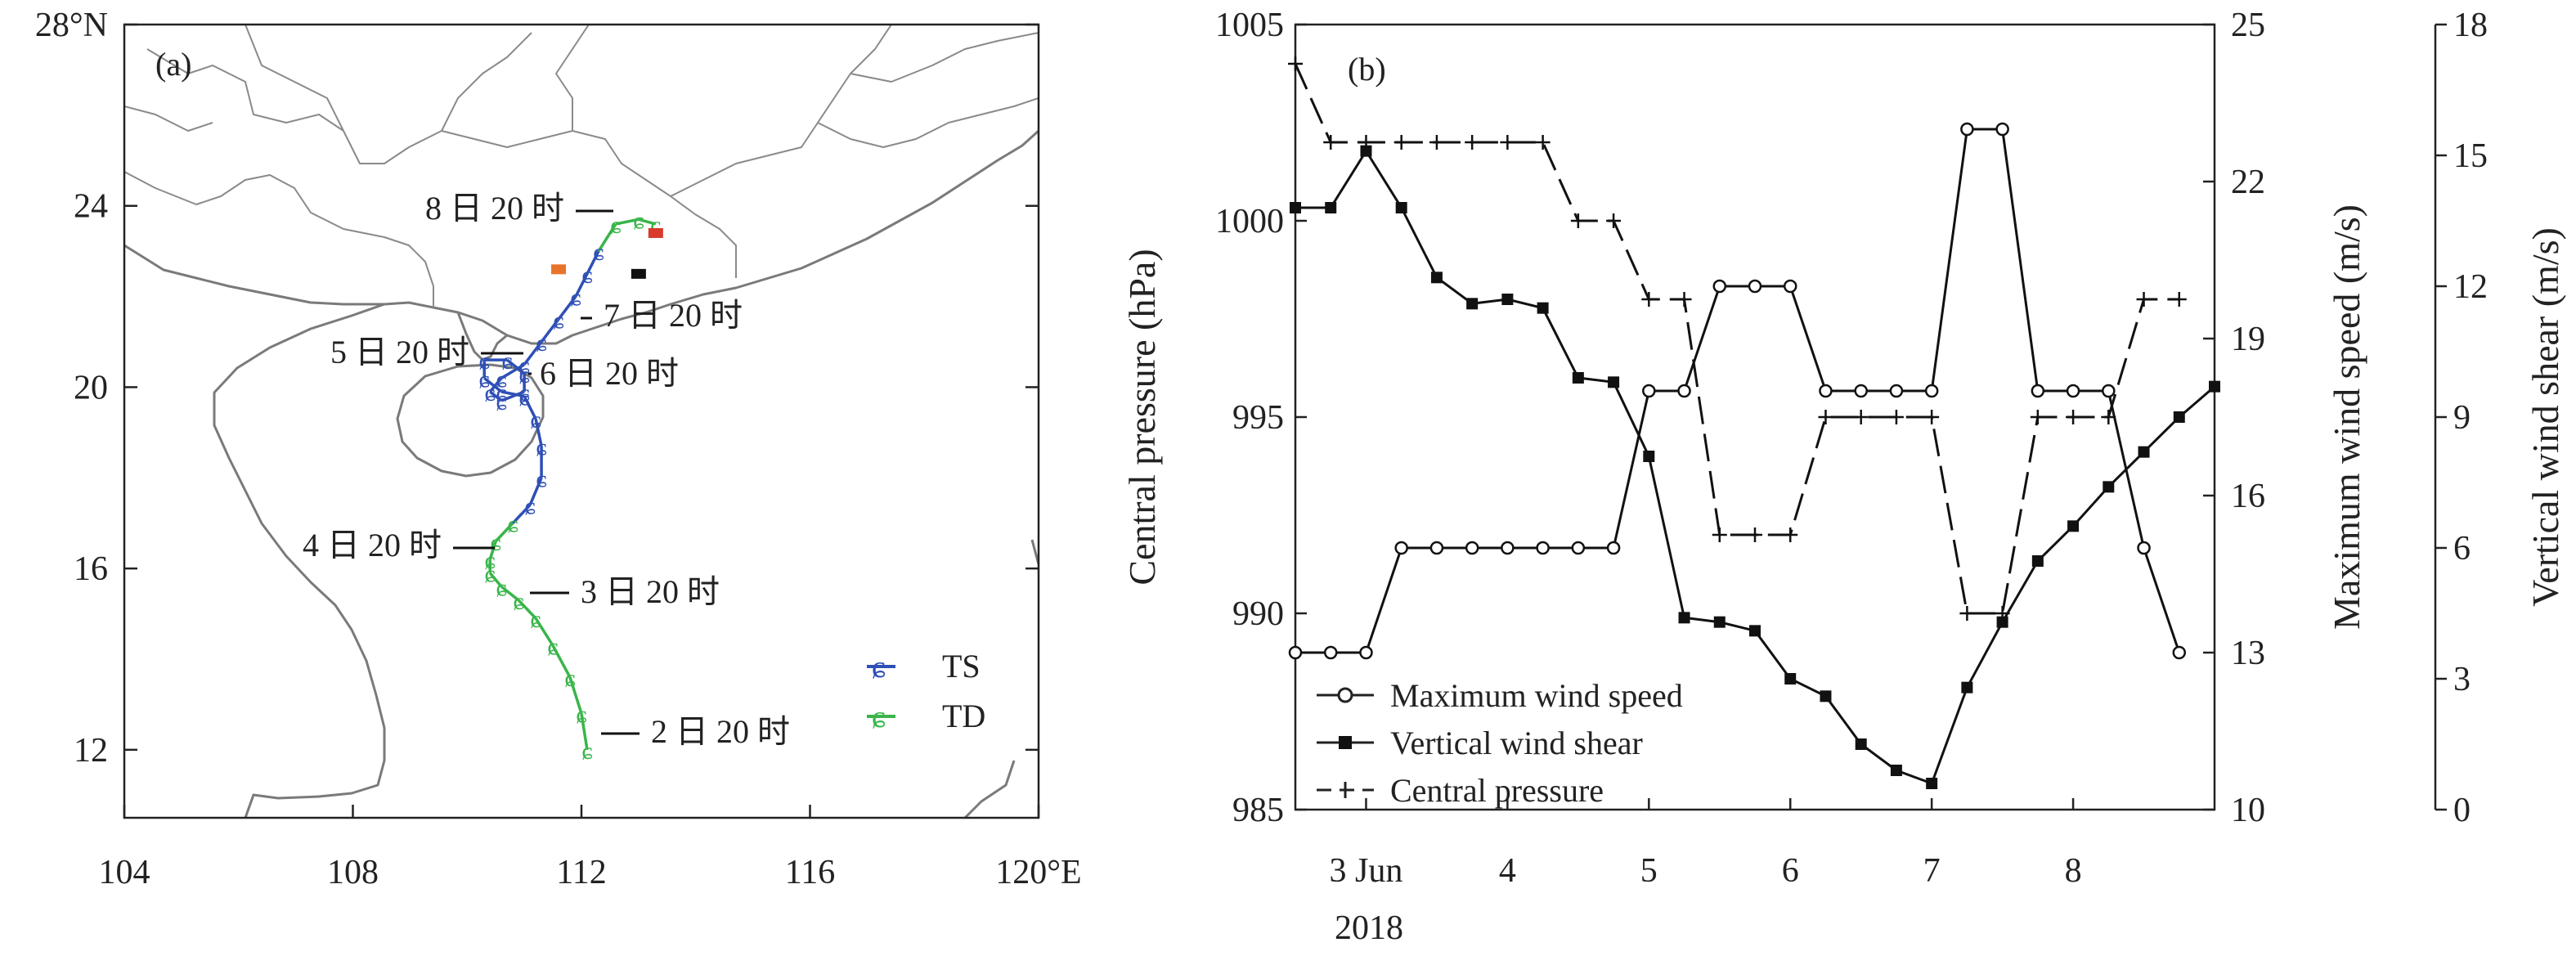 The height and width of the screenshot is (956, 2576). What do you see at coordinates (495, 209) in the screenshot?
I see `track-time-label: 8 日 20 时` at bounding box center [495, 209].